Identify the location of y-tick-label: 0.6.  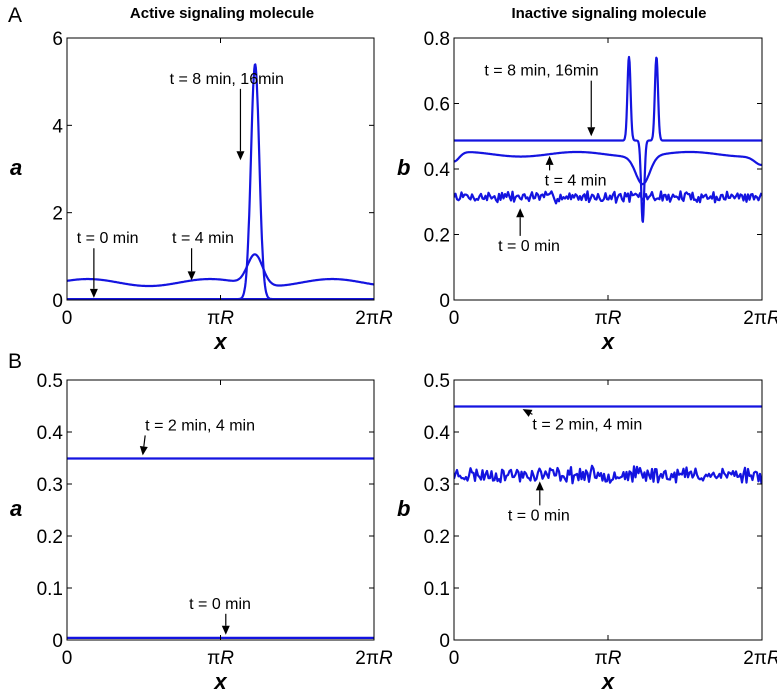
(437, 105).